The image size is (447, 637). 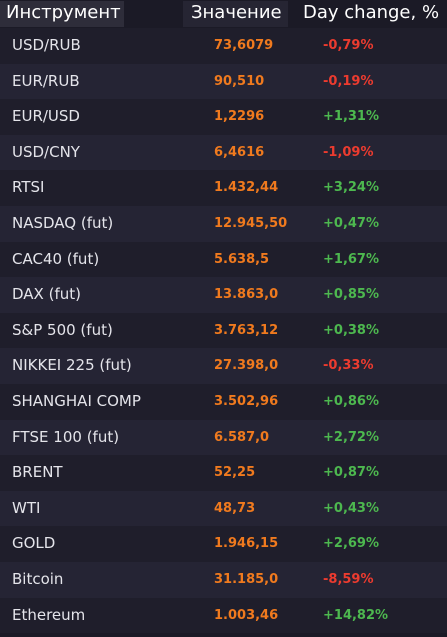 I want to click on instrument-name: GOLD, so click(x=34, y=543).